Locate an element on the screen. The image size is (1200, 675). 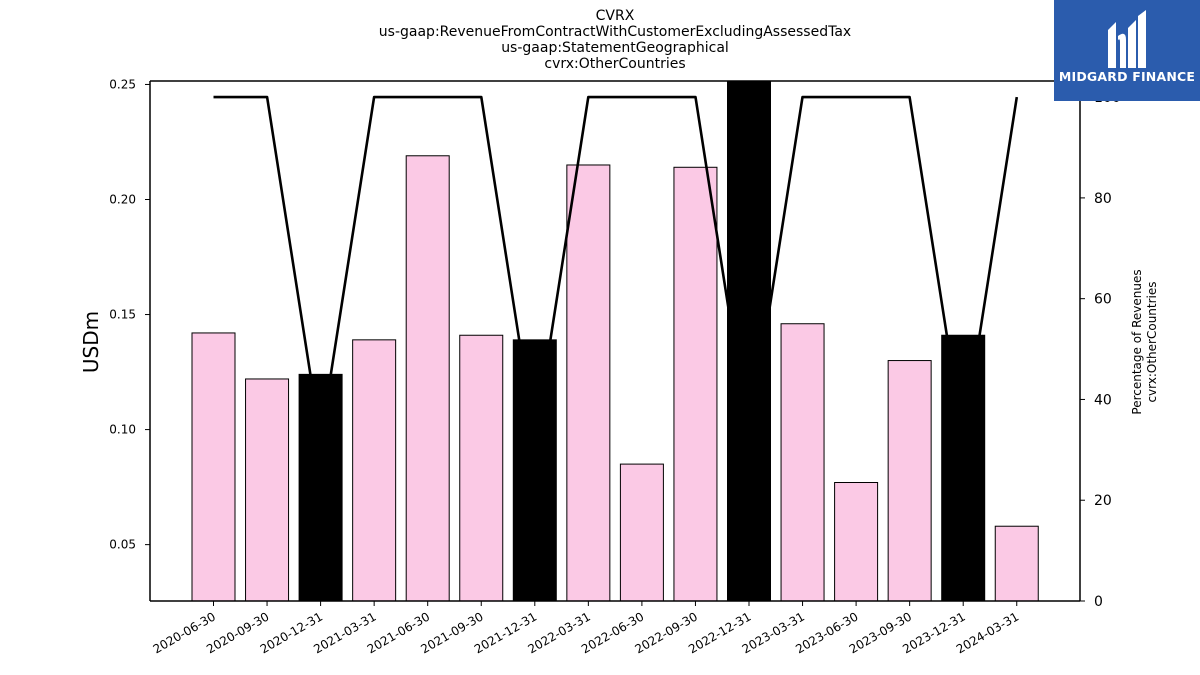
y-tick-label-right: 80 is located at coordinates (1103, 199).